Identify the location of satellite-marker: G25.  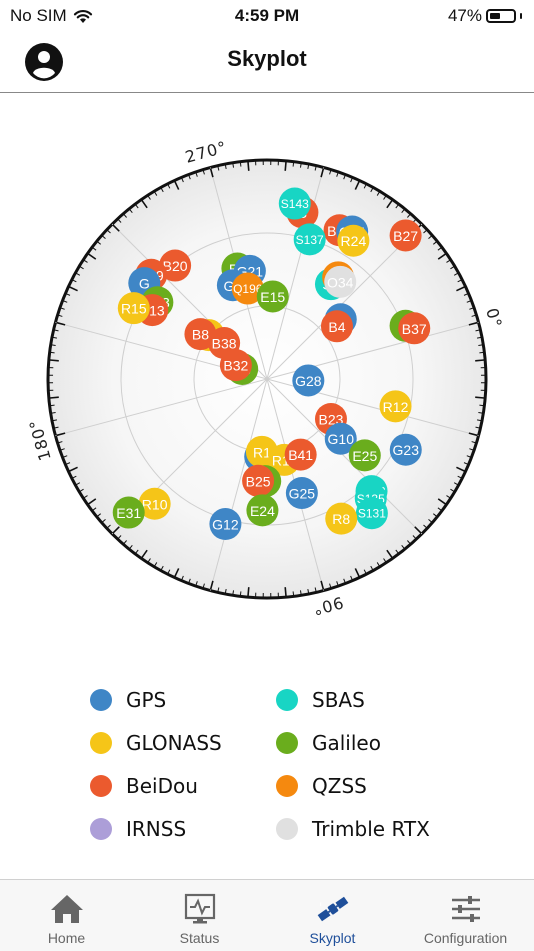
(302, 493).